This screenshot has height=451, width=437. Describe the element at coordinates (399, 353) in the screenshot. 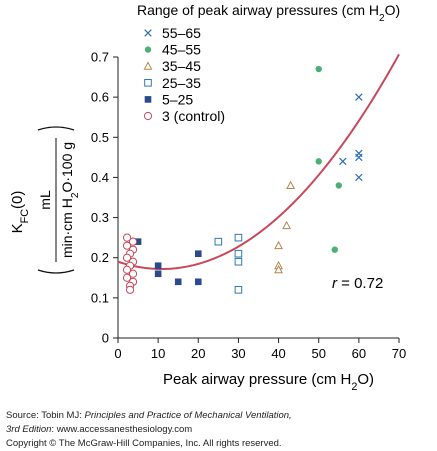

I see `x-tick-label: 70` at that location.